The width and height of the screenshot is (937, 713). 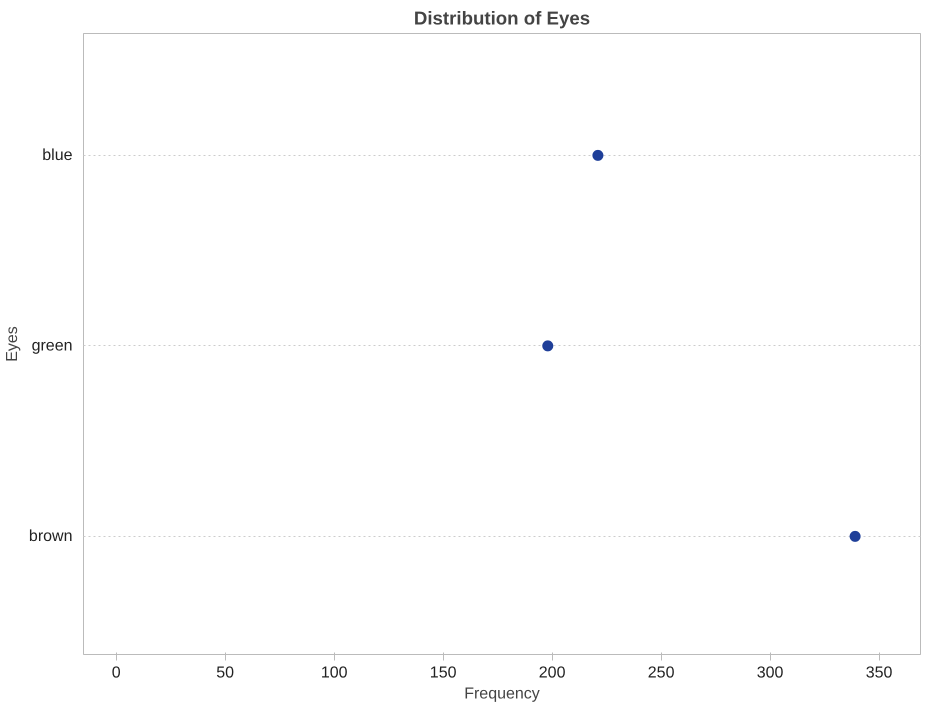 What do you see at coordinates (502, 694) in the screenshot?
I see `x-axis-title: Frequency` at bounding box center [502, 694].